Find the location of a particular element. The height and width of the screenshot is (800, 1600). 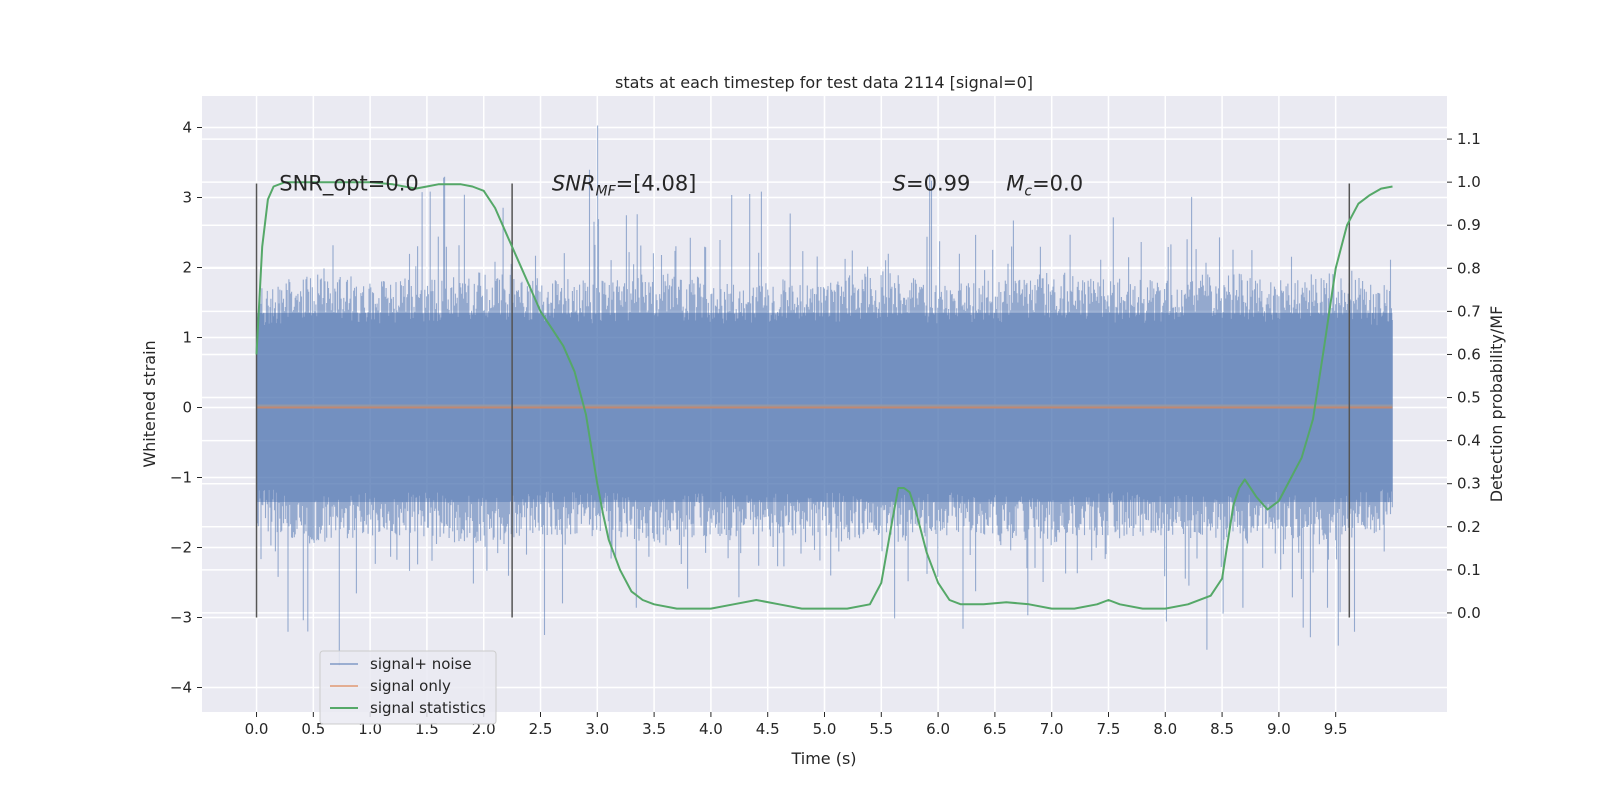

legend-label-signal-only: signal only is located at coordinates (410, 686).